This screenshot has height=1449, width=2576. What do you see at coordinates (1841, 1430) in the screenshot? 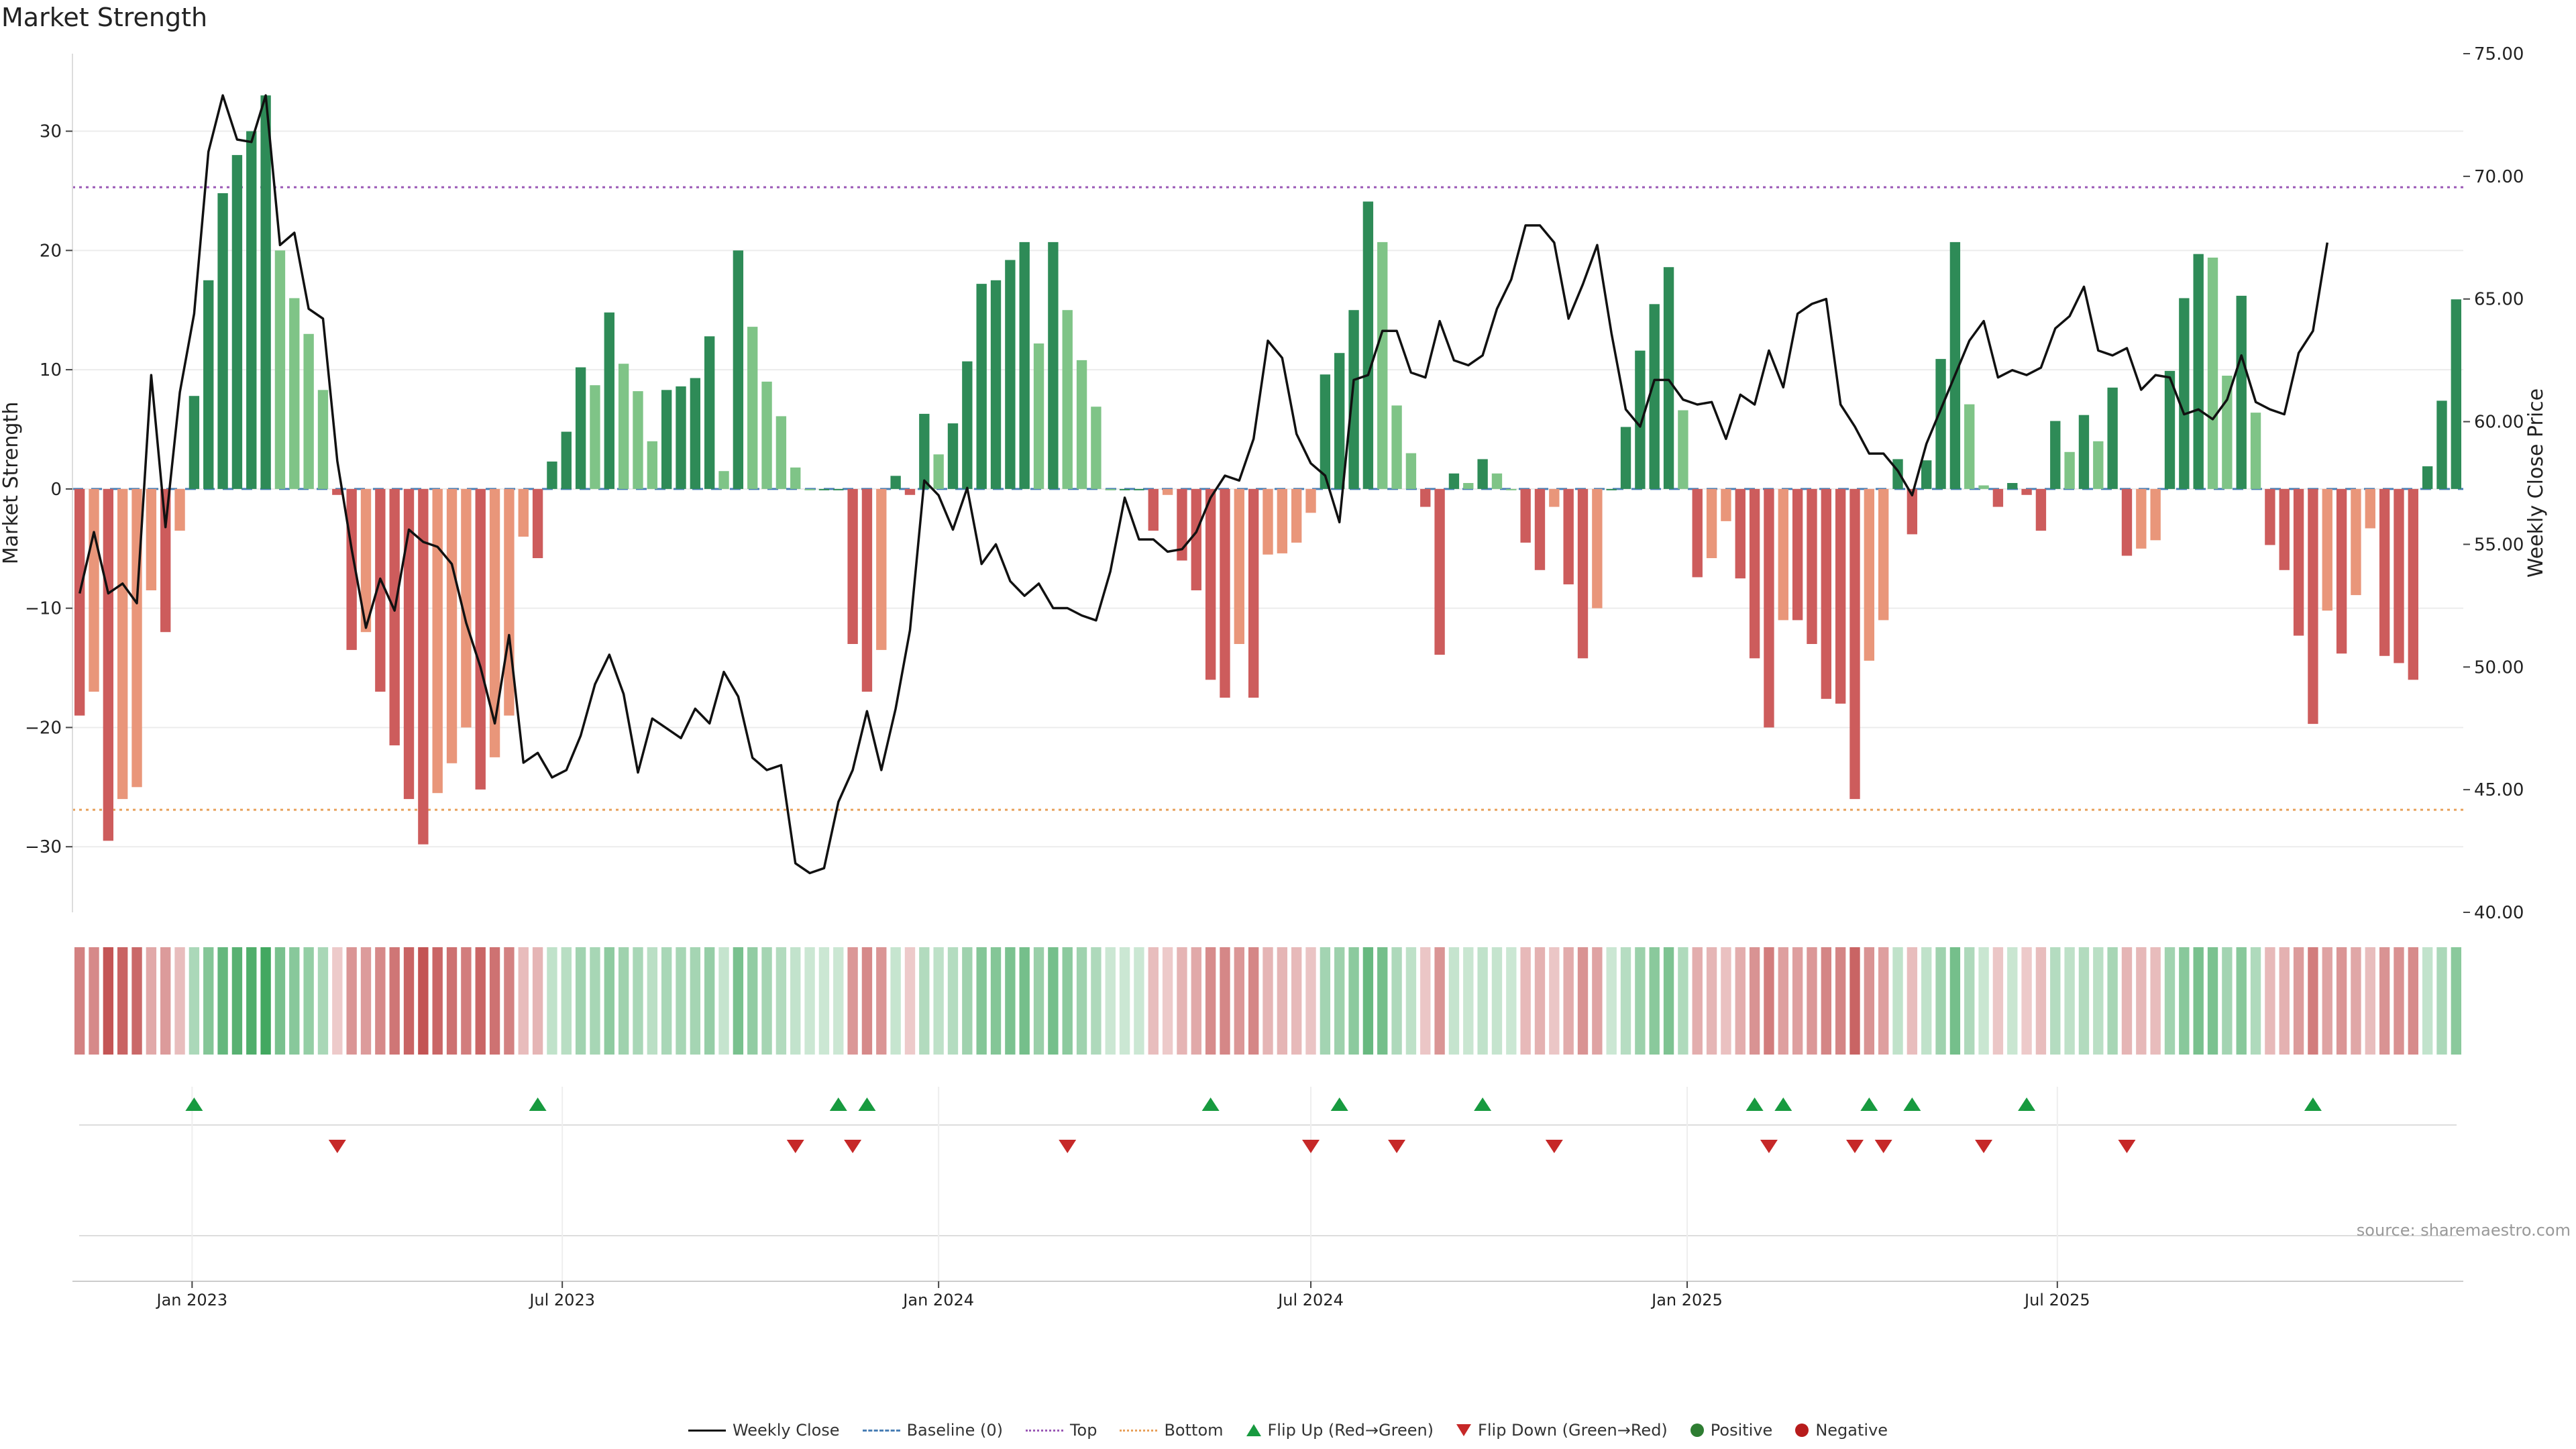
I see `legend-item: Negative` at bounding box center [1841, 1430].